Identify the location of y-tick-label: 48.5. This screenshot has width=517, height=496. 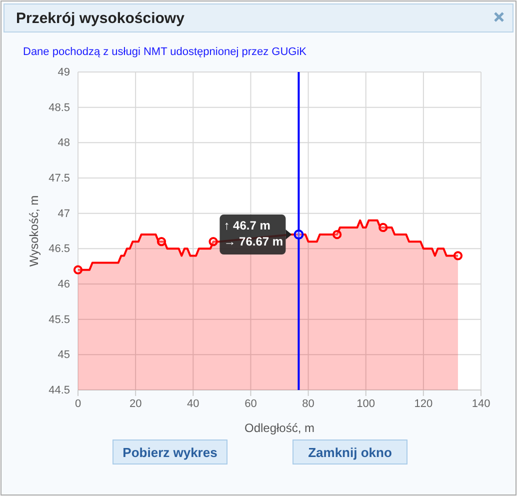
(59, 108).